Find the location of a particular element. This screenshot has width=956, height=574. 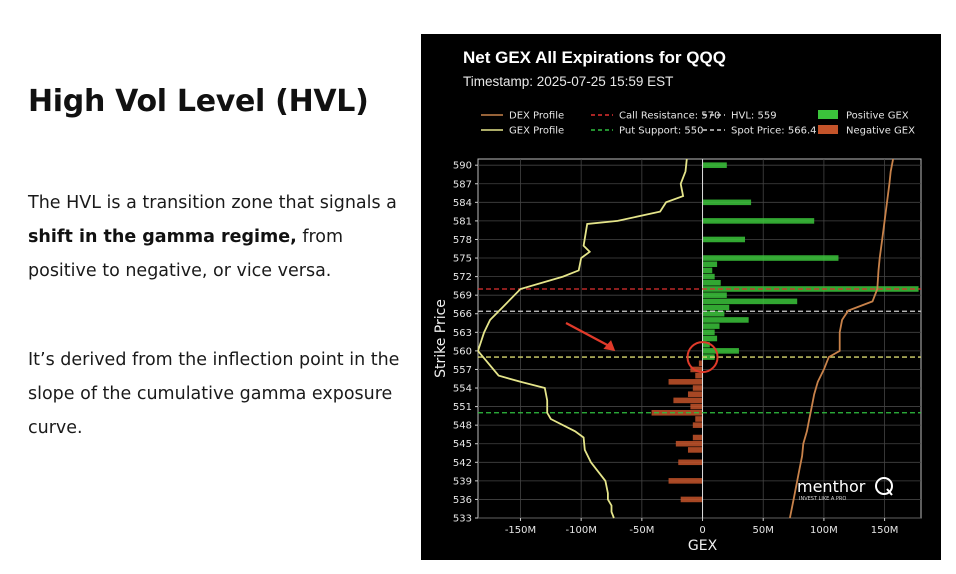

y-tick-label: 587 is located at coordinates (462, 184).